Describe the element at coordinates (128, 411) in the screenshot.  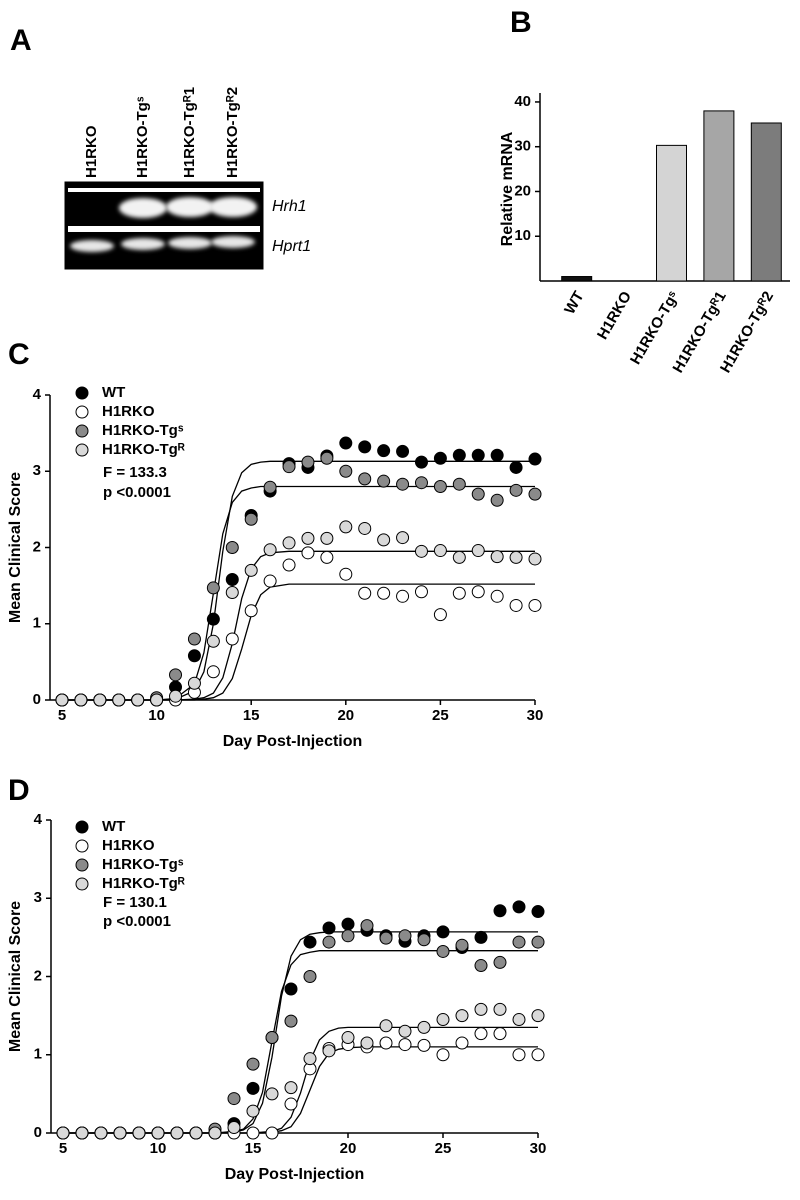
I see `legend-label: H1RKO` at that location.